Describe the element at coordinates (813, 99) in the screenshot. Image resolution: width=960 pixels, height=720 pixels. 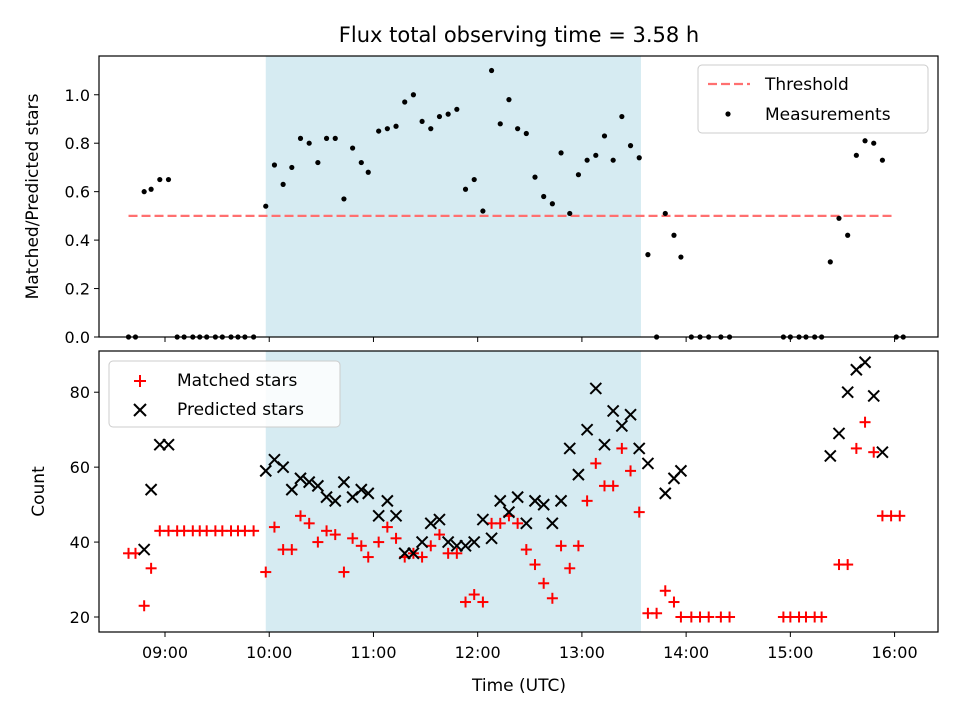
I see `ratio-legend-box` at that location.